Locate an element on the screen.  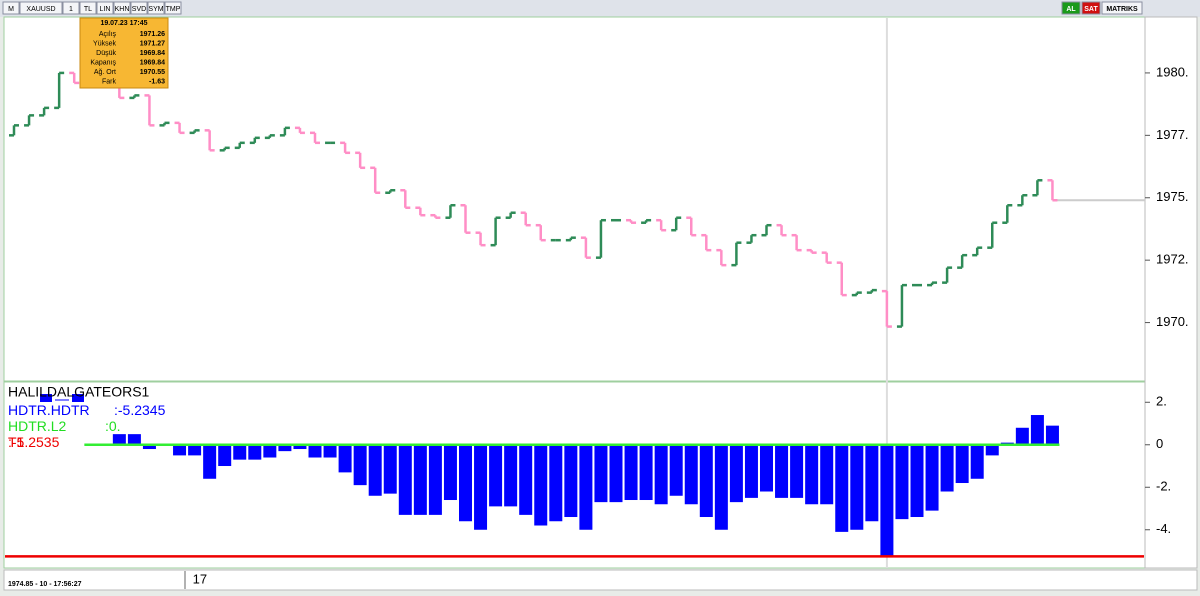
legend-value: -5.2535 is located at coordinates (33, 442).